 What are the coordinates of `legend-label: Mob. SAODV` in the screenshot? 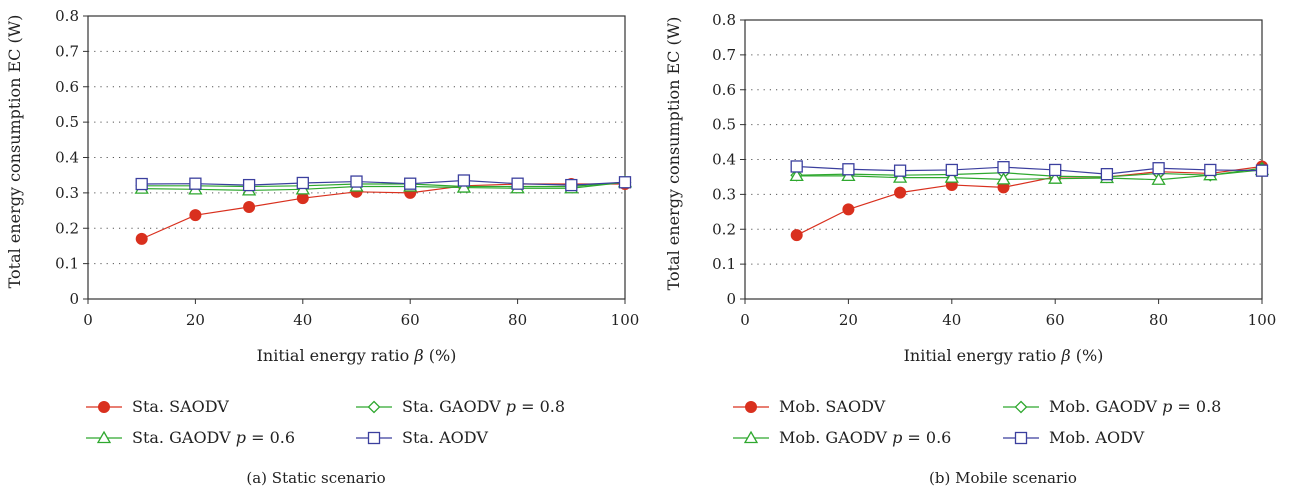 It's located at (832, 406).